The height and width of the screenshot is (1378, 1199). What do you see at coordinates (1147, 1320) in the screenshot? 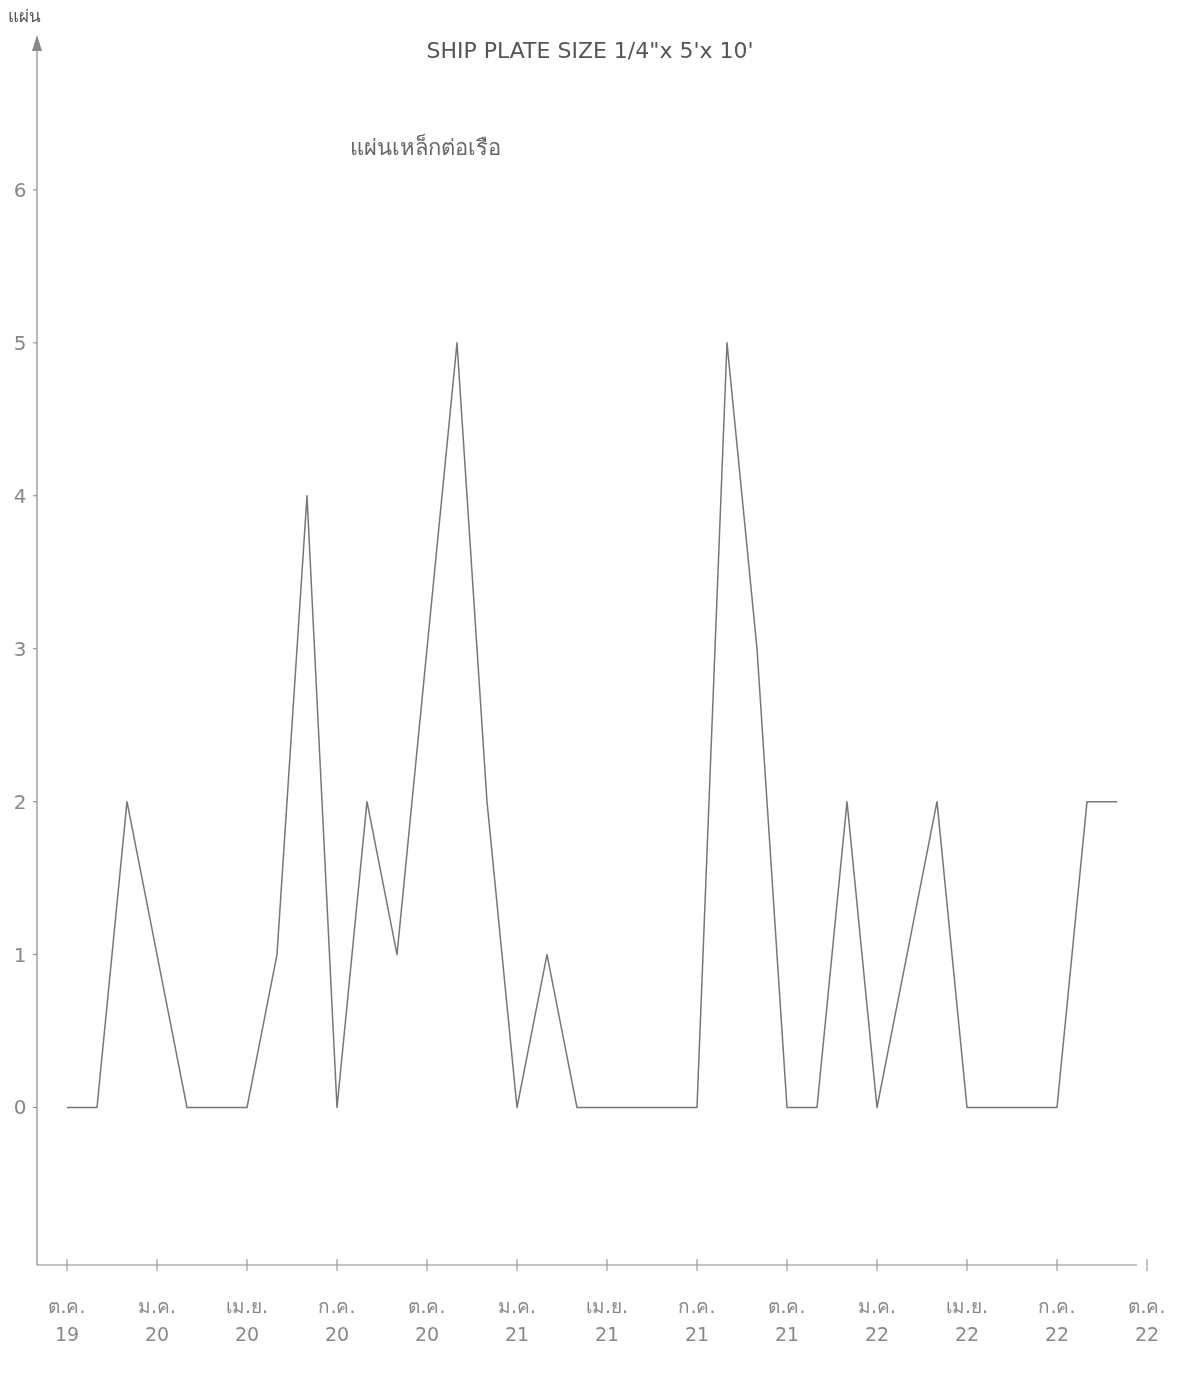
I see `x-tick-label: ต.ค. 22` at bounding box center [1147, 1320].